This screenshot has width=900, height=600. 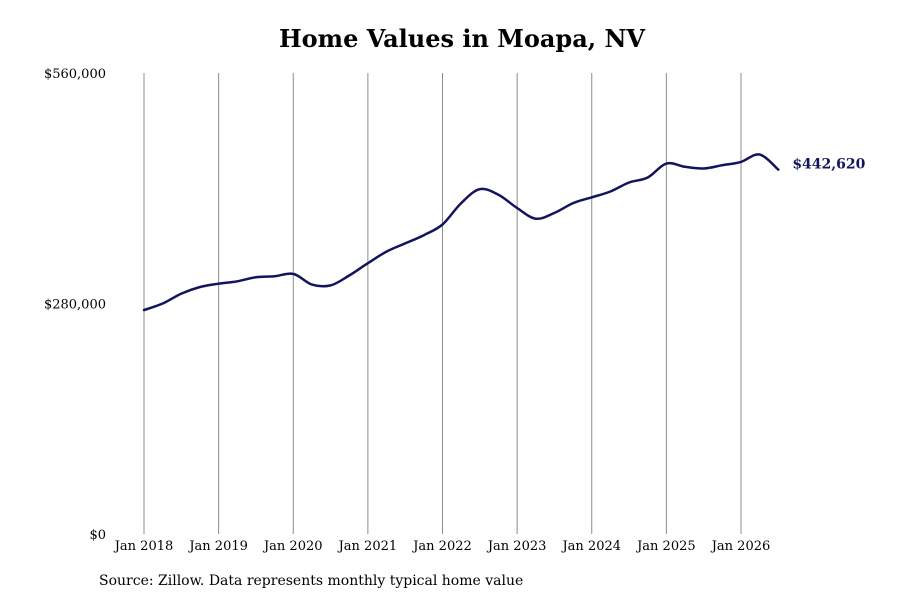 What do you see at coordinates (367, 546) in the screenshot?
I see `x-tick-label: Jan 2021` at bounding box center [367, 546].